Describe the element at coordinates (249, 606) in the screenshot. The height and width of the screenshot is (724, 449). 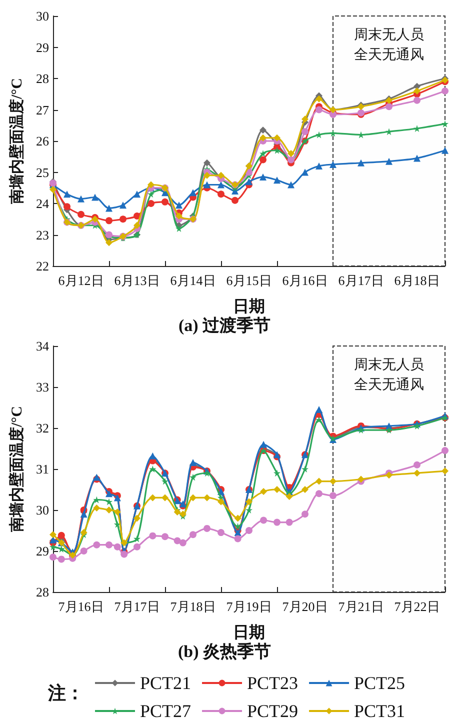
I see `x-tick-label: 7月19日` at that location.